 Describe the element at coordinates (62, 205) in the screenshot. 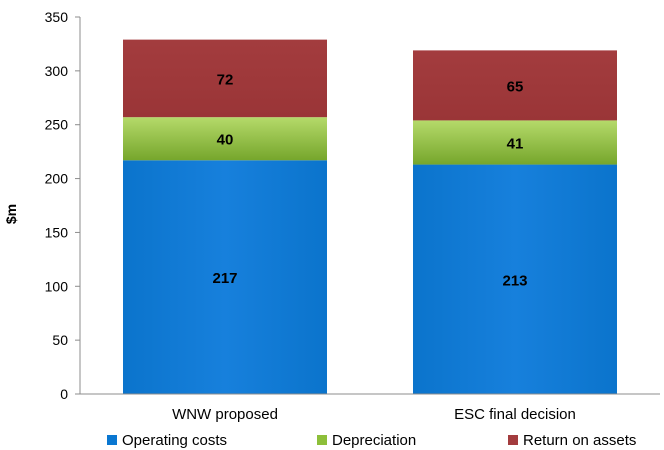

I see `y-axis-ticks: 0 50 100 150 200 250 300 350` at that location.